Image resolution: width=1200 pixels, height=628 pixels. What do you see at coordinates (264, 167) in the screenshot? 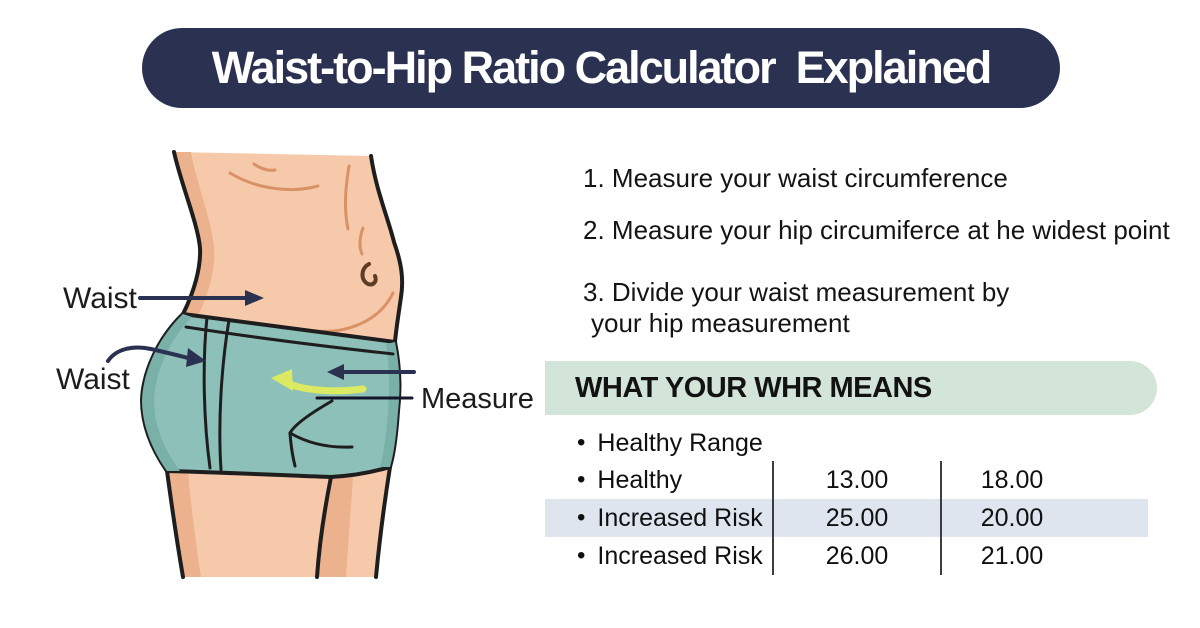
I see `chest-small-line` at bounding box center [264, 167].